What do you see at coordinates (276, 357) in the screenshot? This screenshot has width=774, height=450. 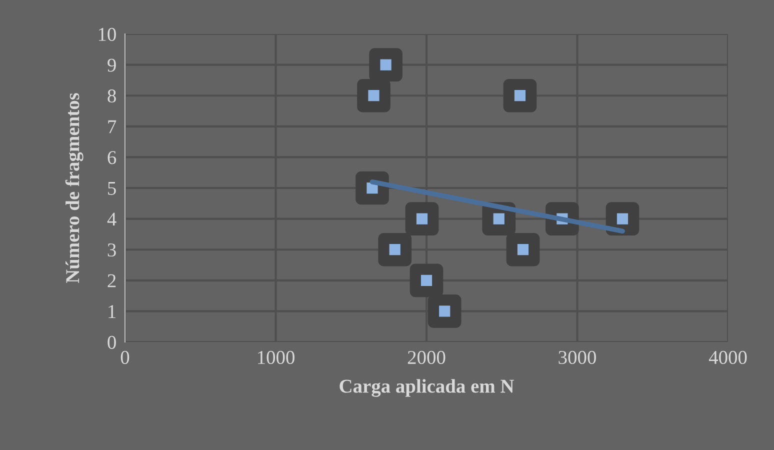 I see `x-tick-label: 1000` at bounding box center [276, 357].